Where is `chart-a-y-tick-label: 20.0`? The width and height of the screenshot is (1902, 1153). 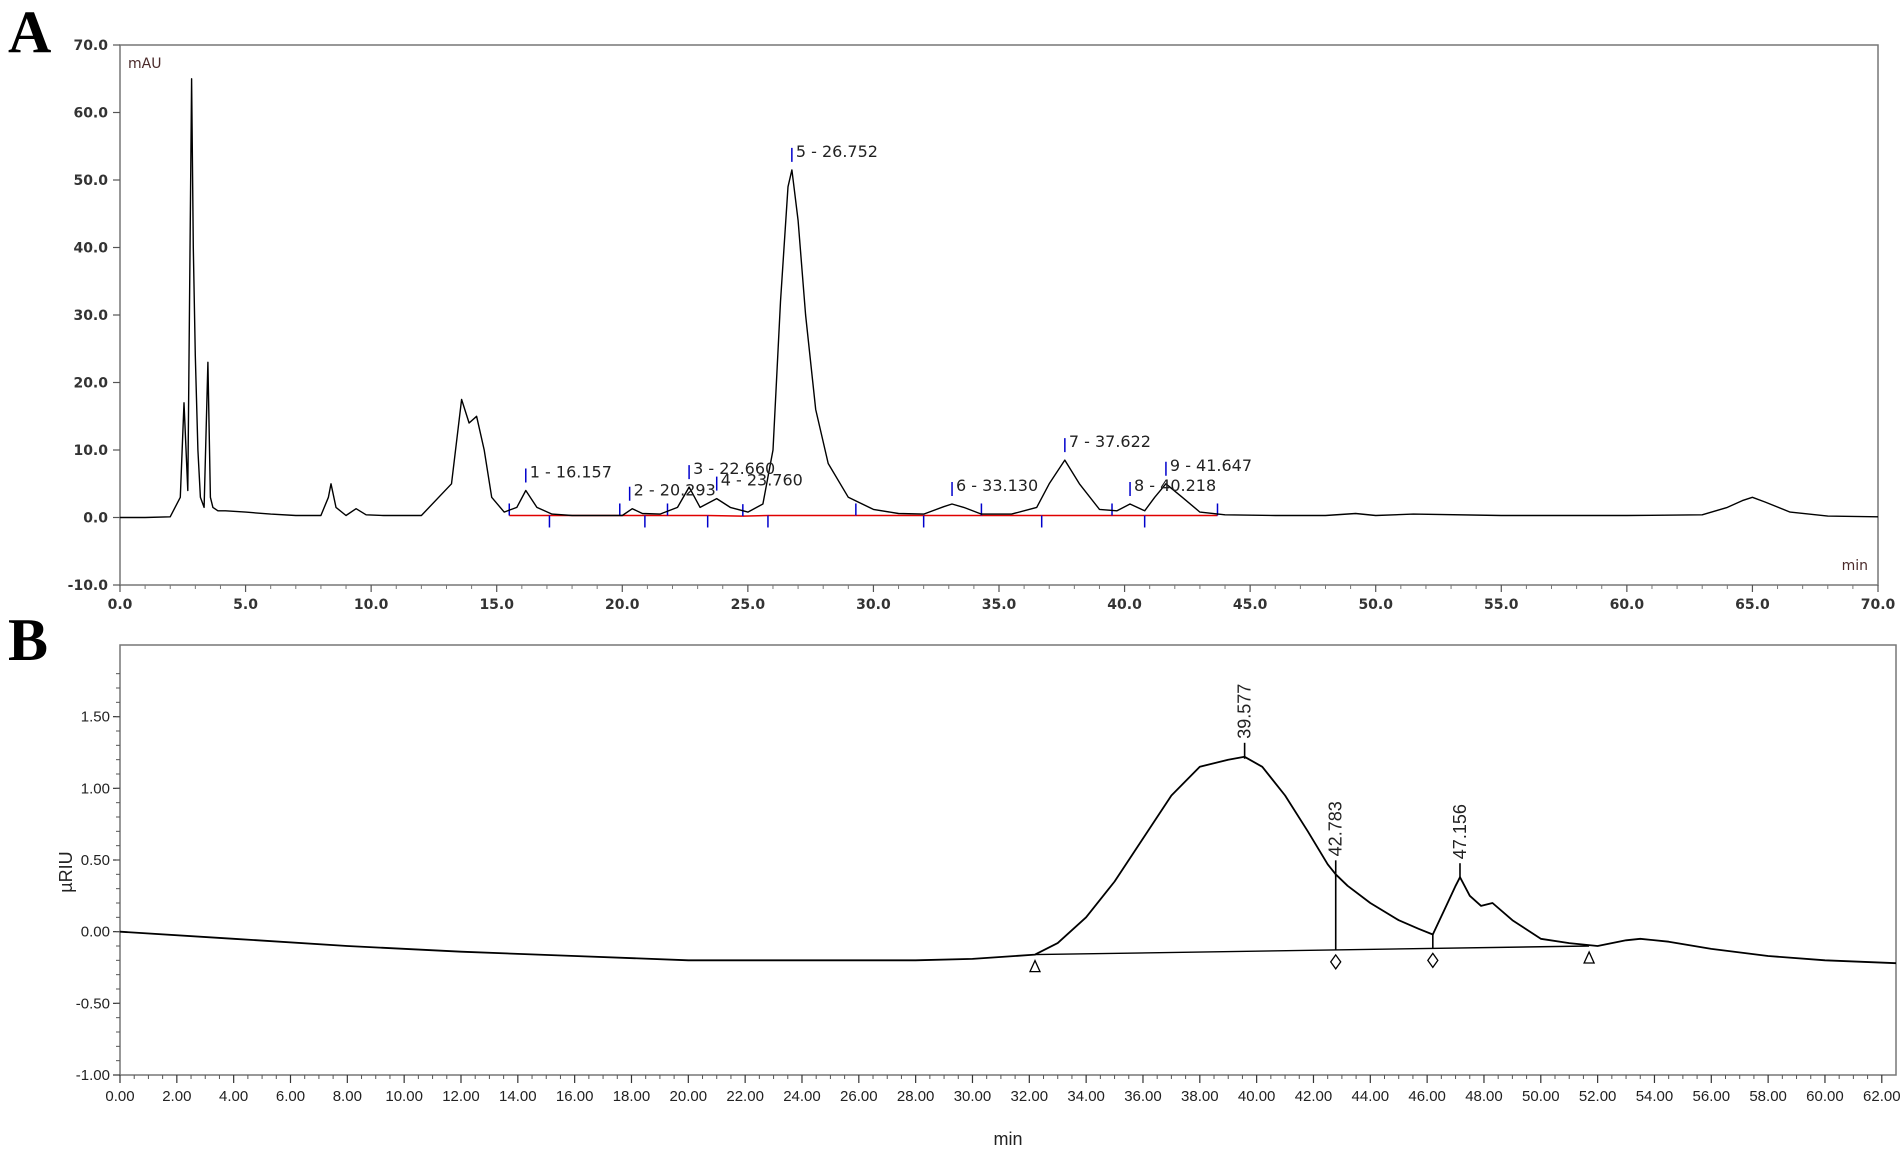 chart-a-y-tick-label: 20.0 is located at coordinates (90, 384).